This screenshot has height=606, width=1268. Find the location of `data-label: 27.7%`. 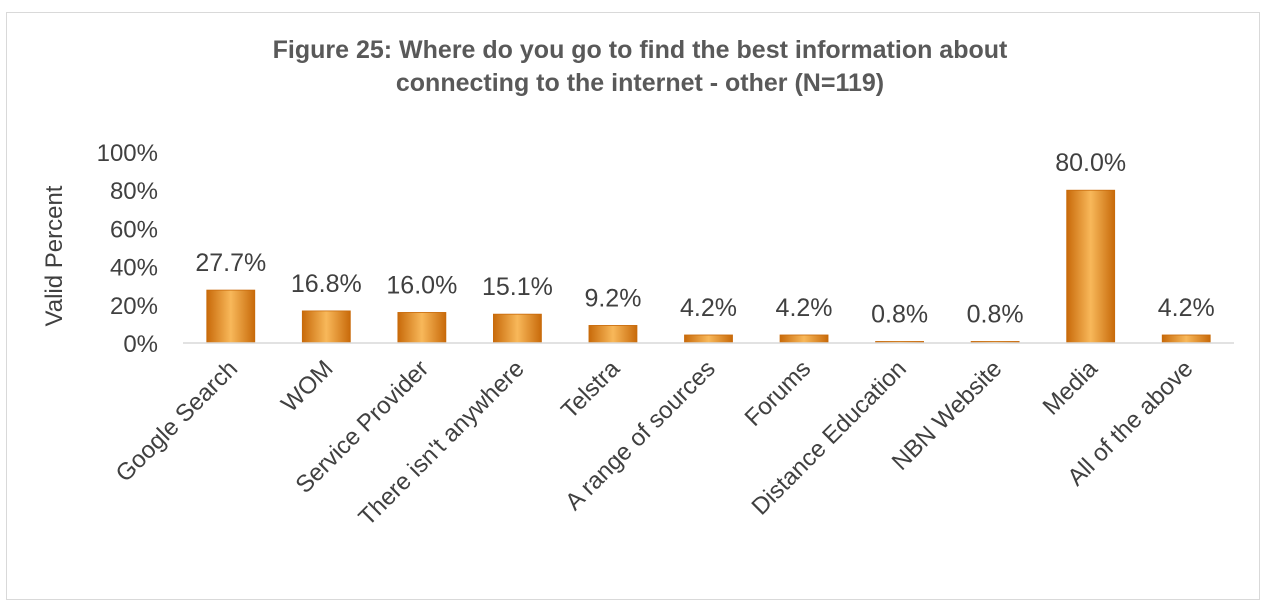

data-label: 27.7% is located at coordinates (230, 263).